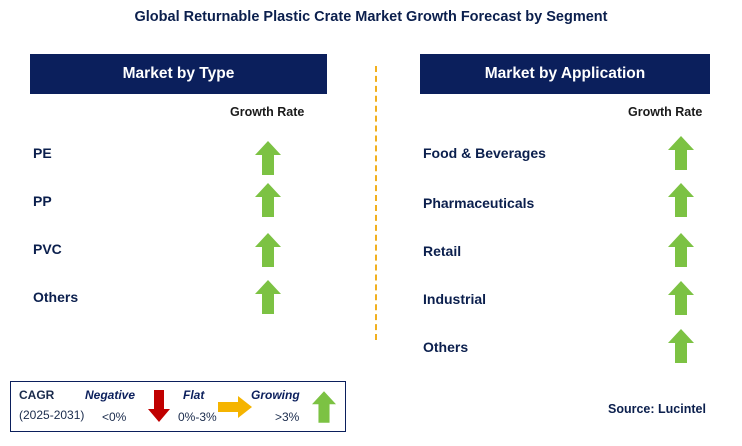 The image size is (742, 446). I want to click on application-row-label: Industrial, so click(455, 299).